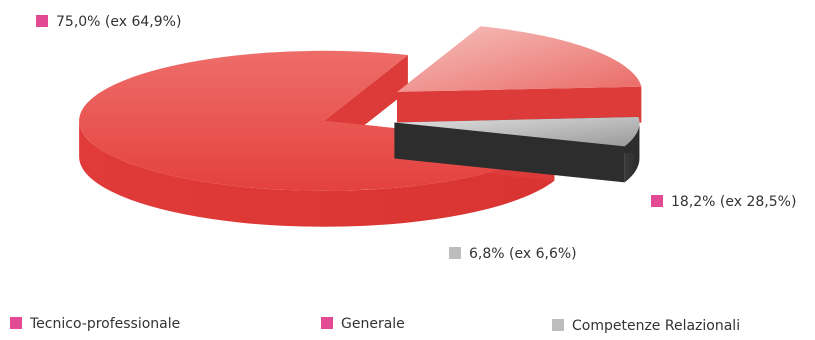 The height and width of the screenshot is (340, 815). Describe the element at coordinates (519, 59) in the screenshot. I see `pie-slice-generale-top` at that location.